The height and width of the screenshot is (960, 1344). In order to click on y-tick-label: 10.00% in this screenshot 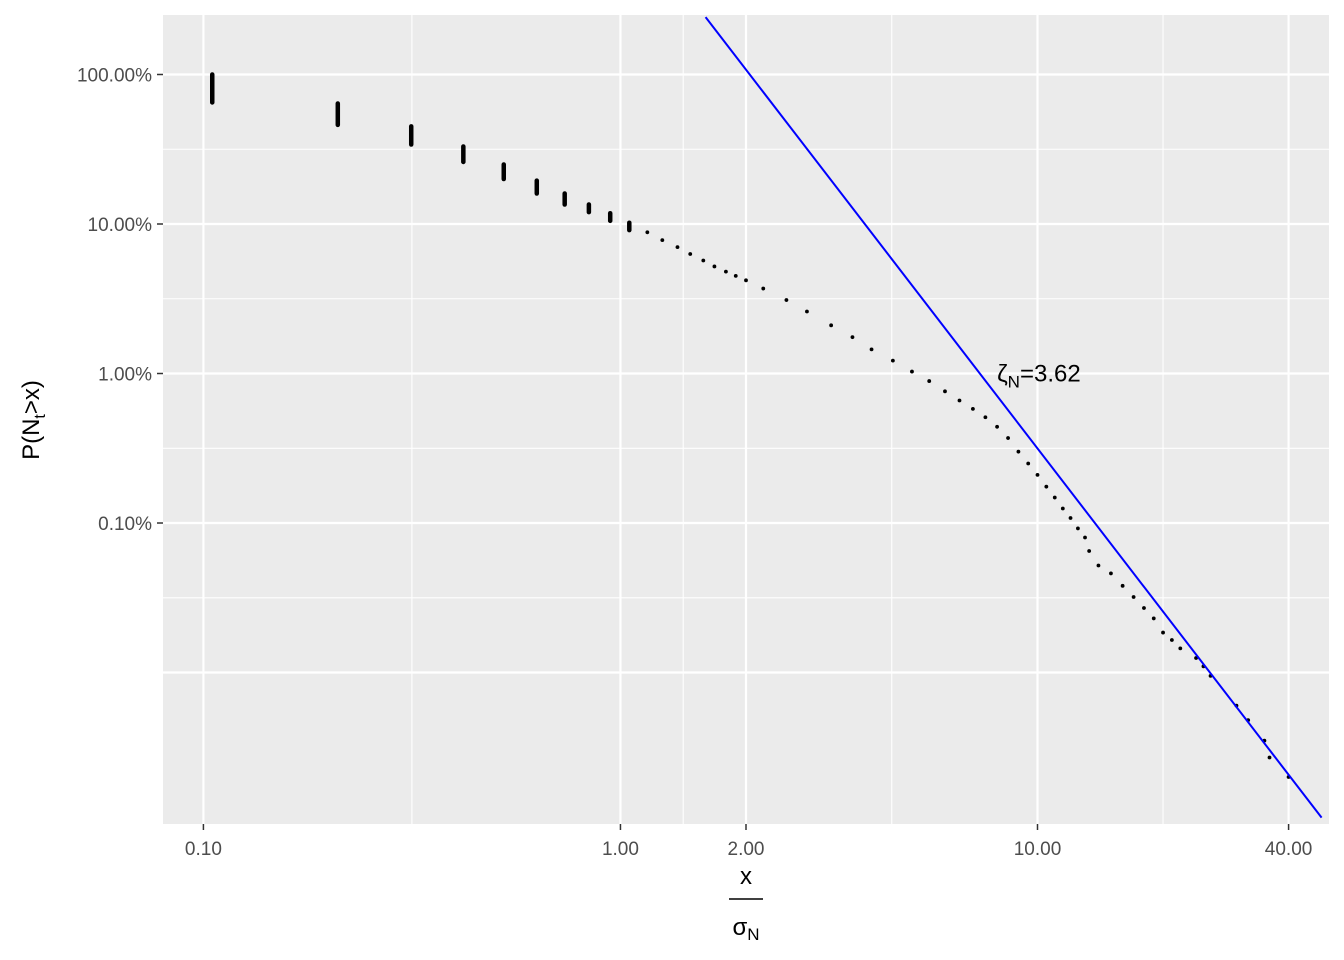, I will do `click(120, 225)`.